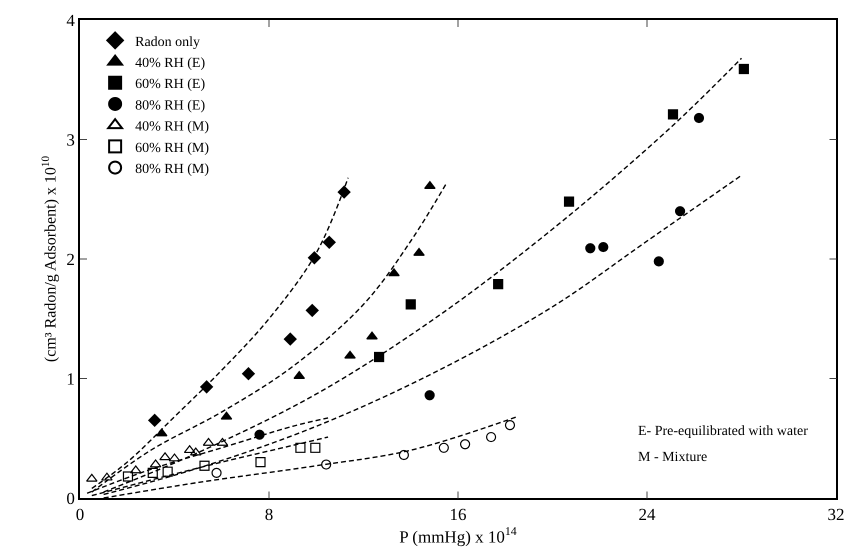  I want to click on legend-label: 40% RH (E), so click(170, 64).